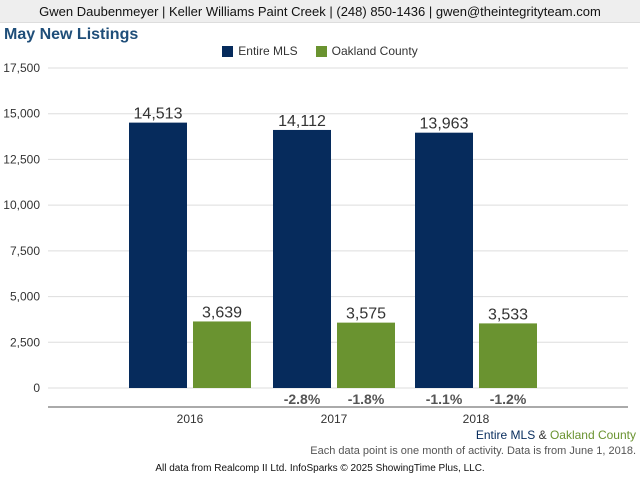  I want to click on data-label-entire-mls: 13,963, so click(444, 124).